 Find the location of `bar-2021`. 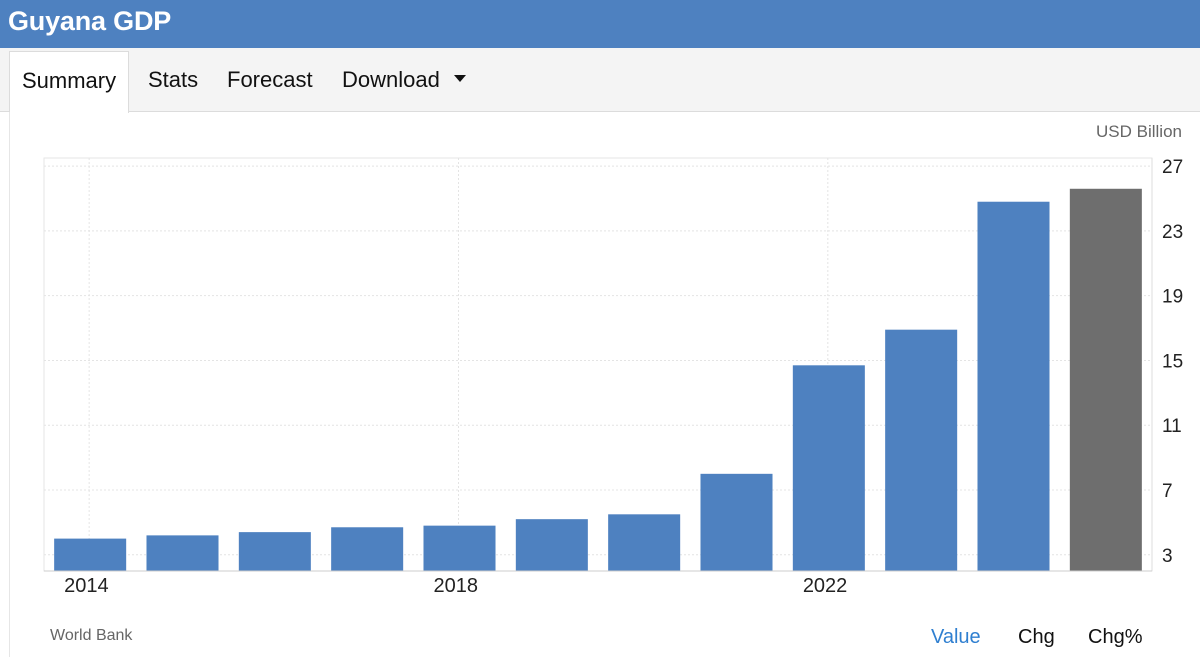

bar-2021 is located at coordinates (736, 522).